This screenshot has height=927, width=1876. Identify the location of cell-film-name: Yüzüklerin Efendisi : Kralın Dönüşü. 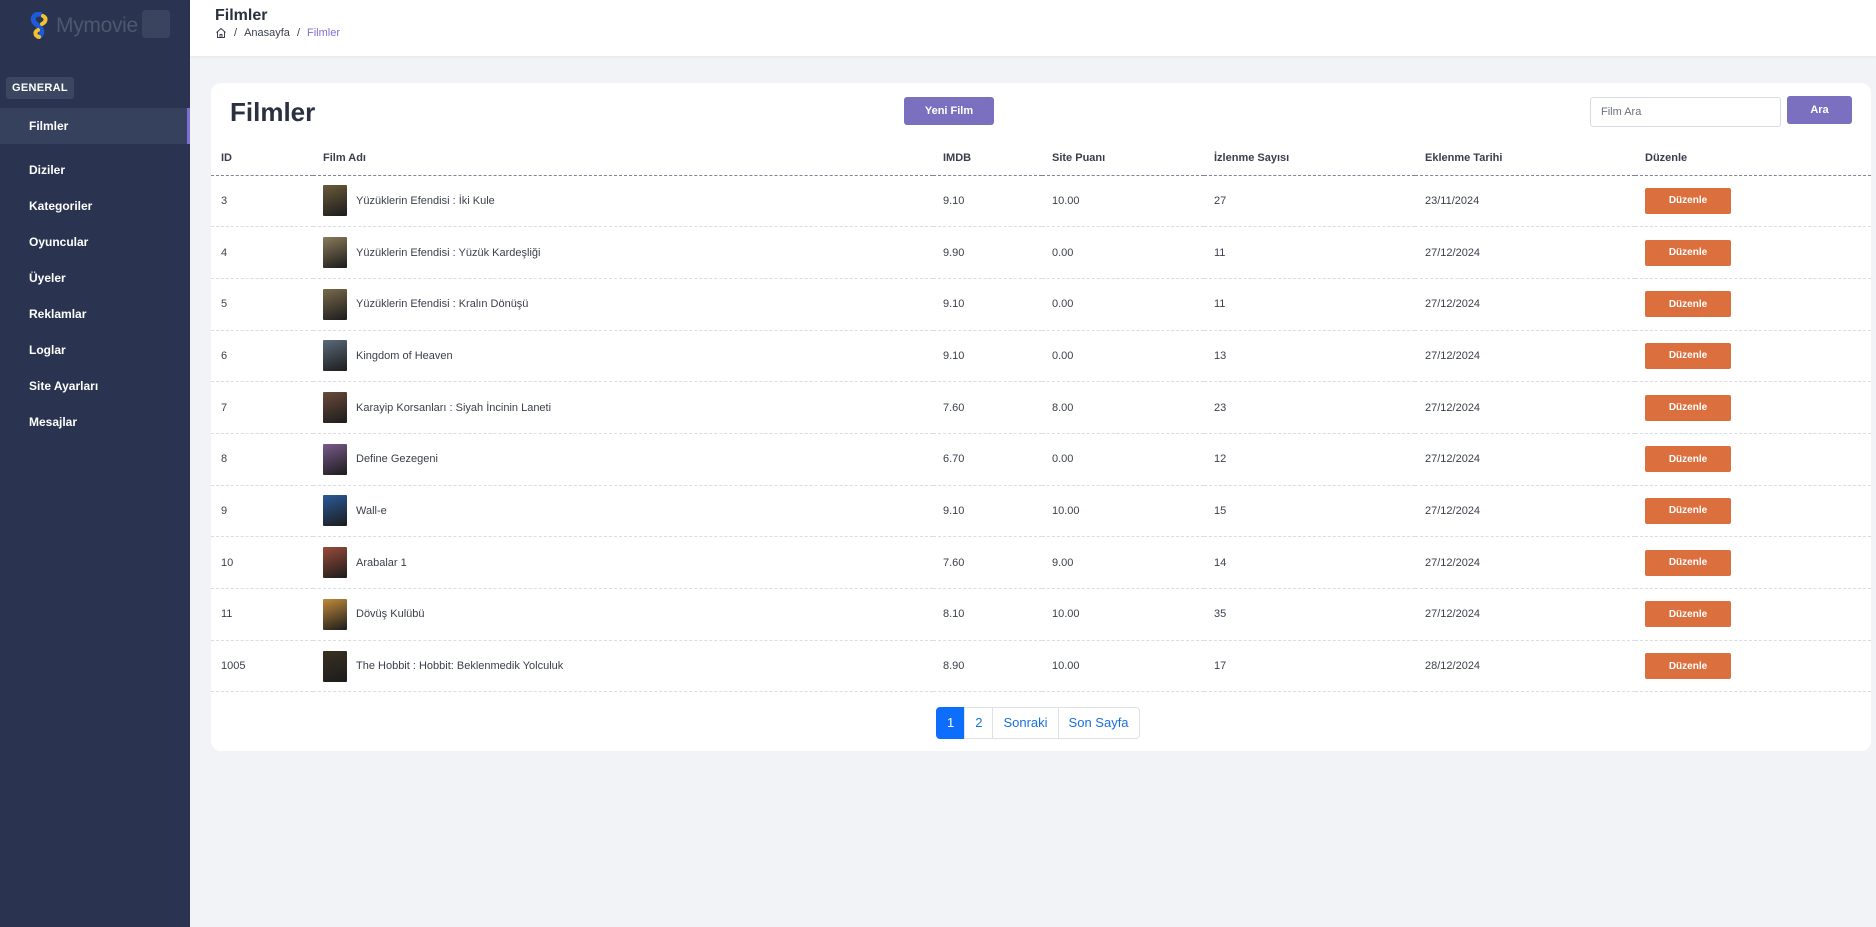
(623, 304).